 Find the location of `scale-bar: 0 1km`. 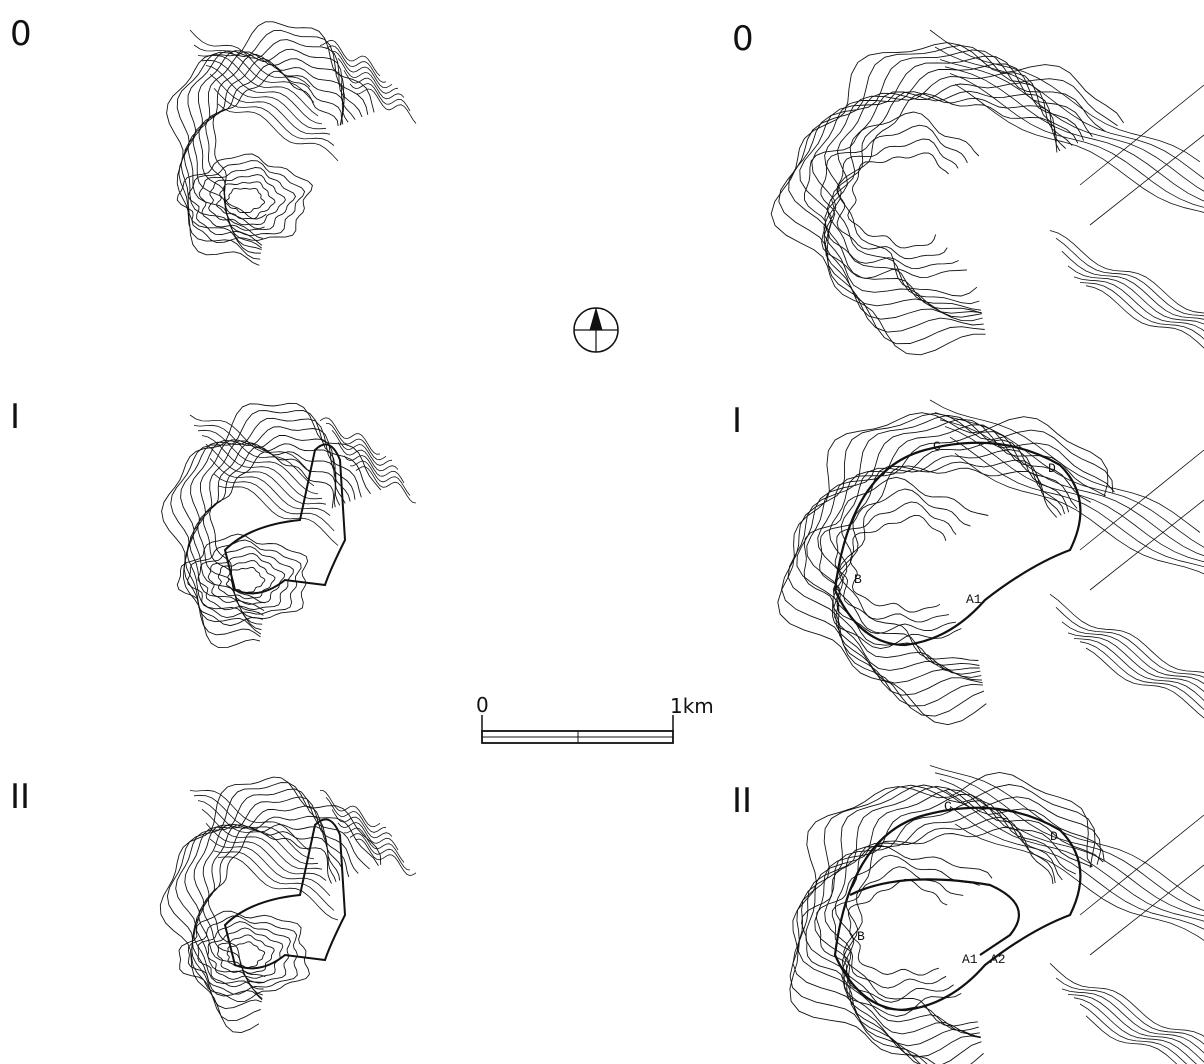

scale-bar: 0 1km is located at coordinates (595, 718).